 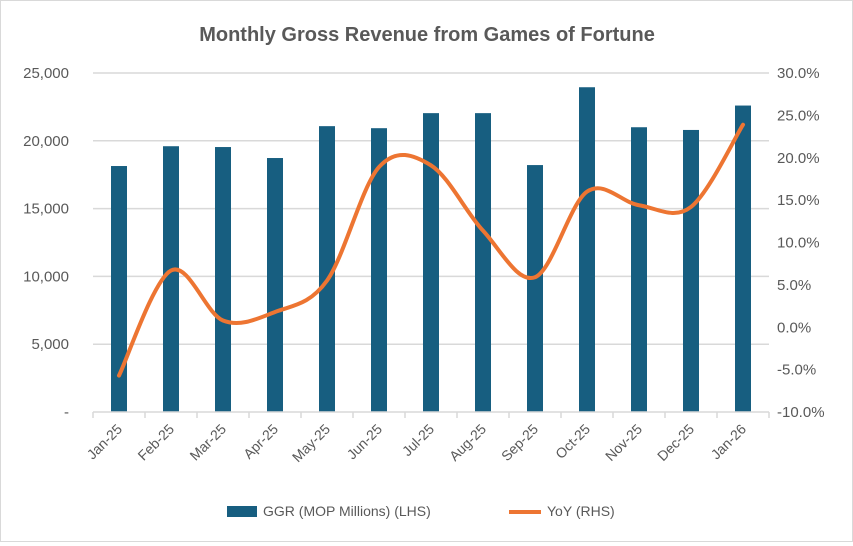 What do you see at coordinates (347, 511) in the screenshot?
I see `legend-label-ggr: GGR (MOP Millions) (LHS)` at bounding box center [347, 511].